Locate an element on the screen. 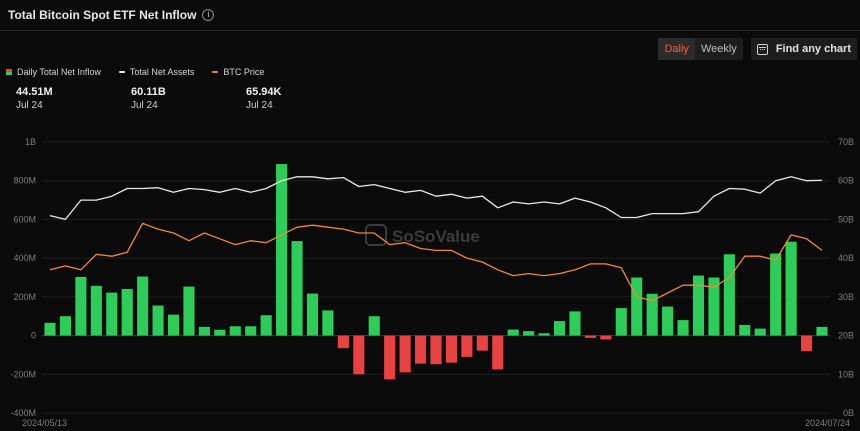 The width and height of the screenshot is (860, 431). stat-net-inflow: 44.51M Jul 24 is located at coordinates (73, 98).